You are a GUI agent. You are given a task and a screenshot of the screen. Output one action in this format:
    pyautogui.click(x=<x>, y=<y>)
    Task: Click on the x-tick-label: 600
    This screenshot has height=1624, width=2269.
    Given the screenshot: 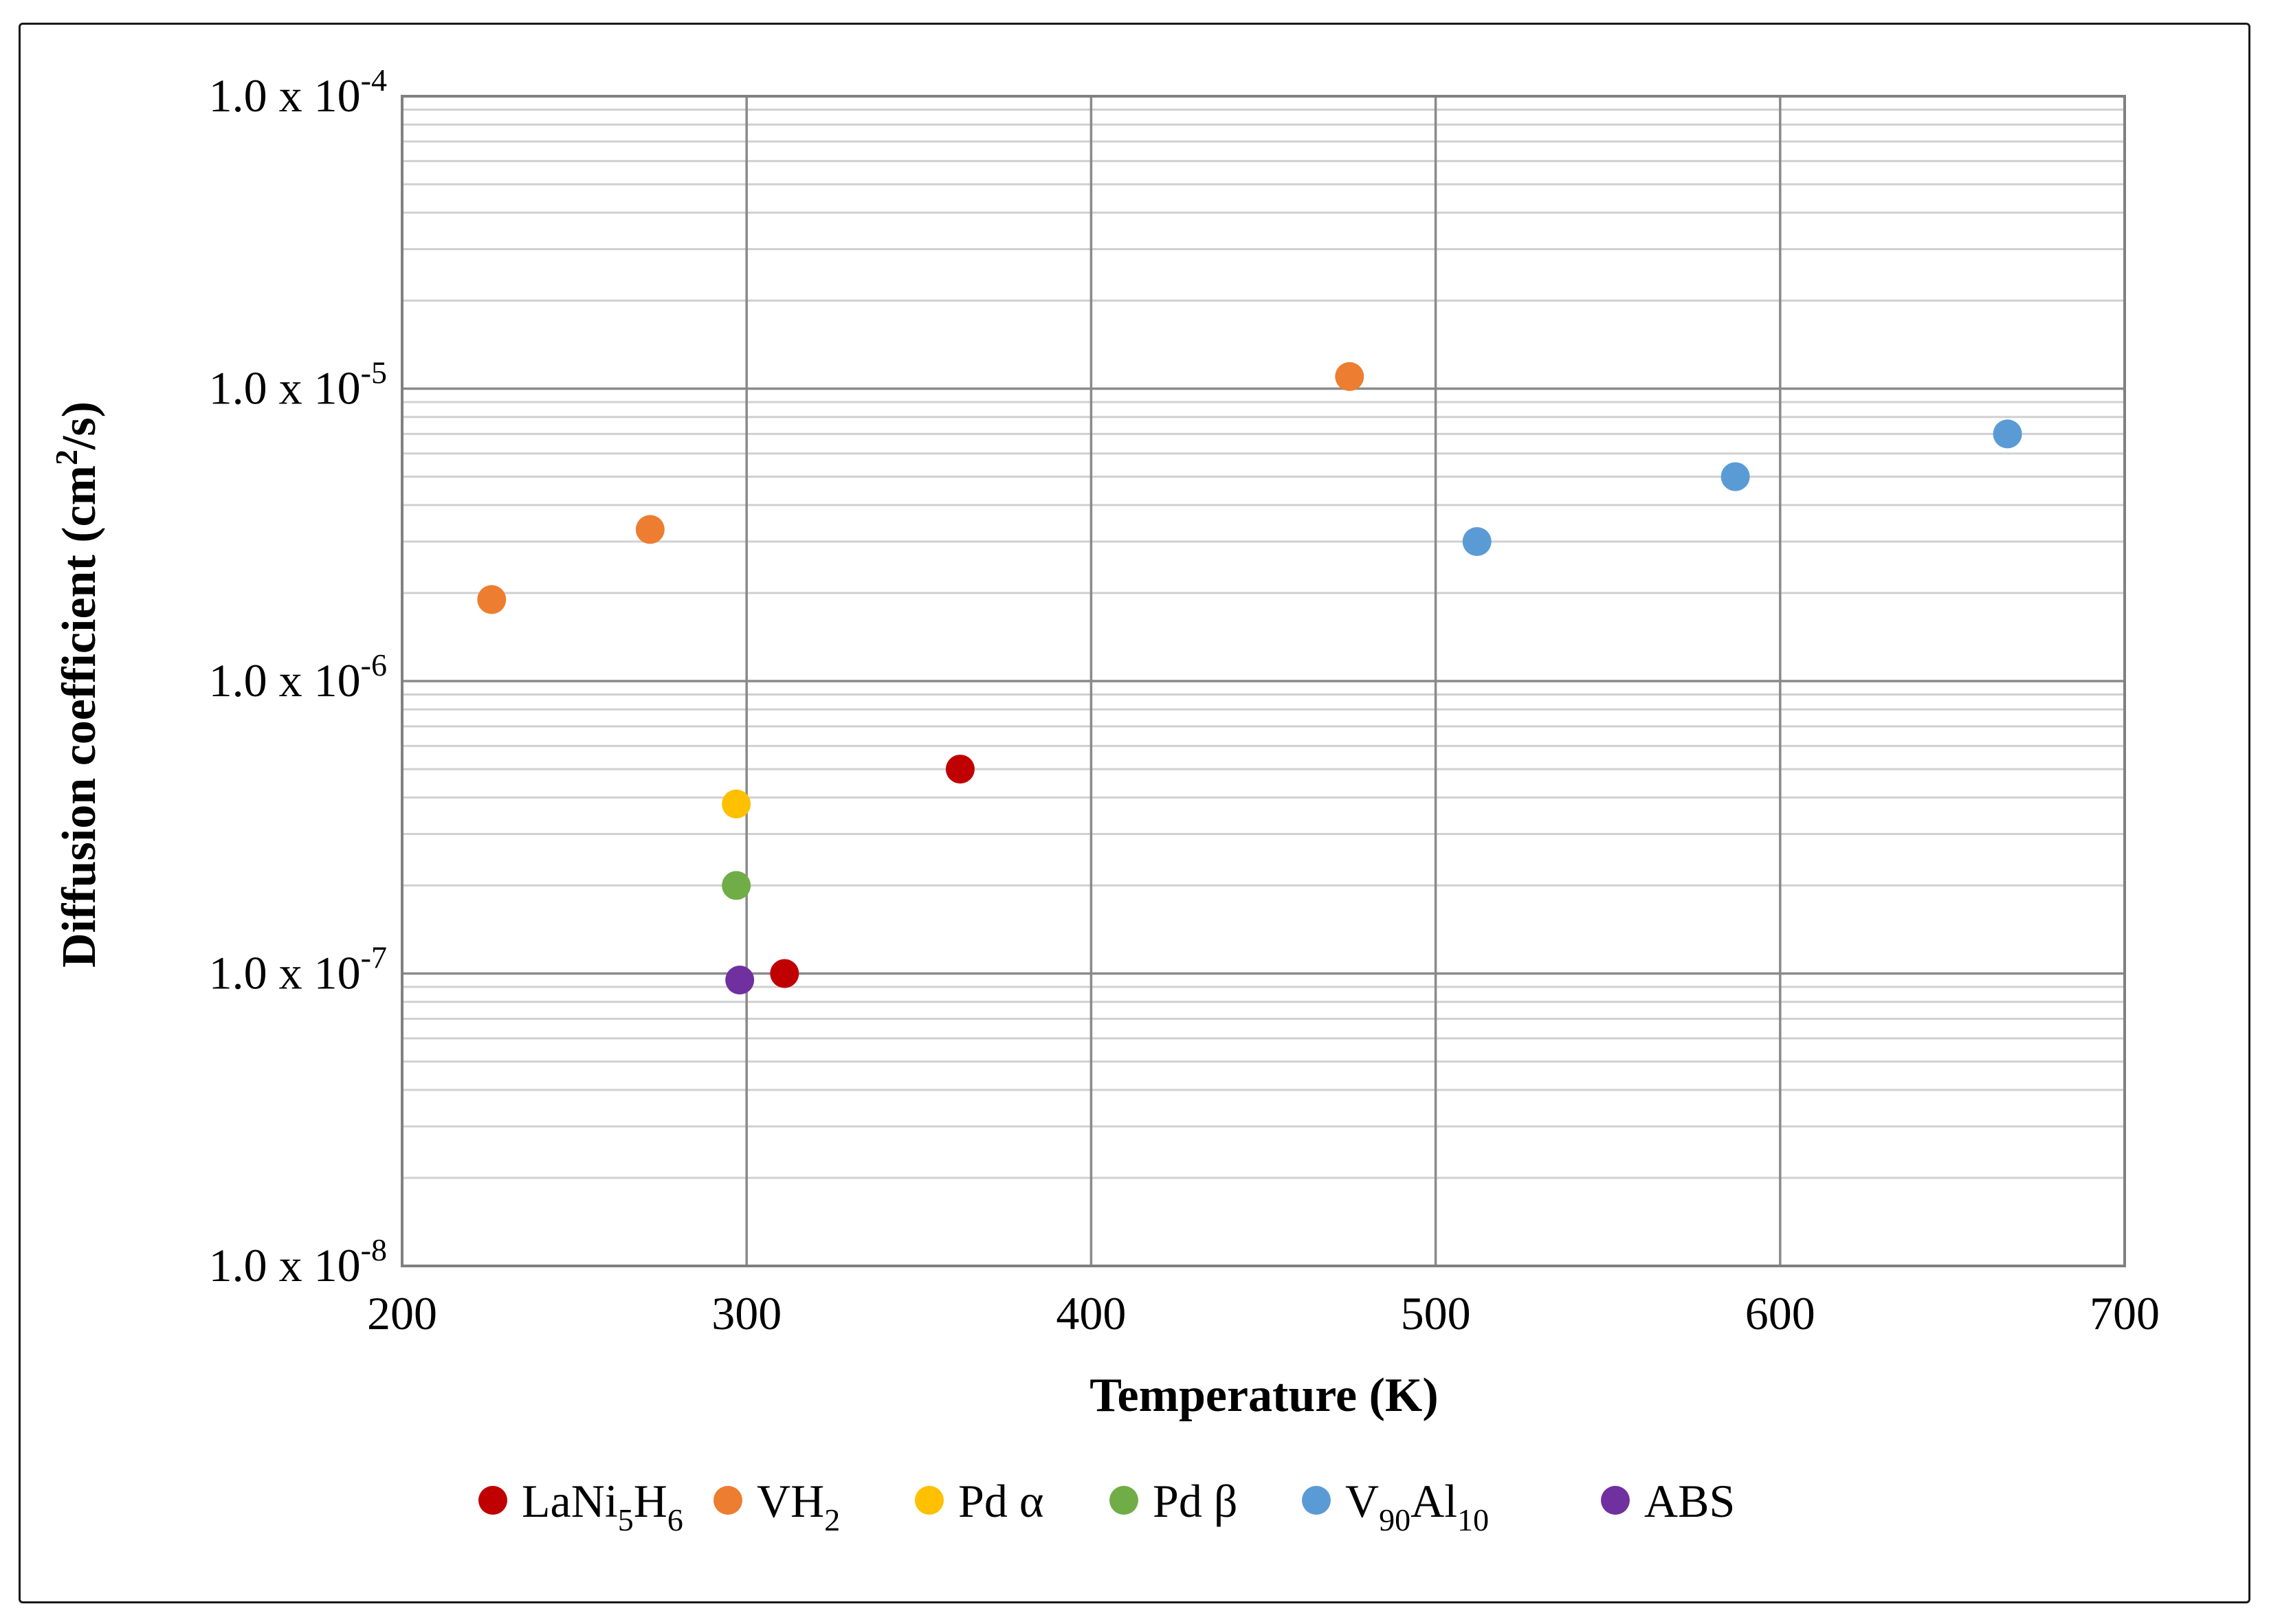 What is the action you would take?
    pyautogui.click(x=1780, y=1313)
    